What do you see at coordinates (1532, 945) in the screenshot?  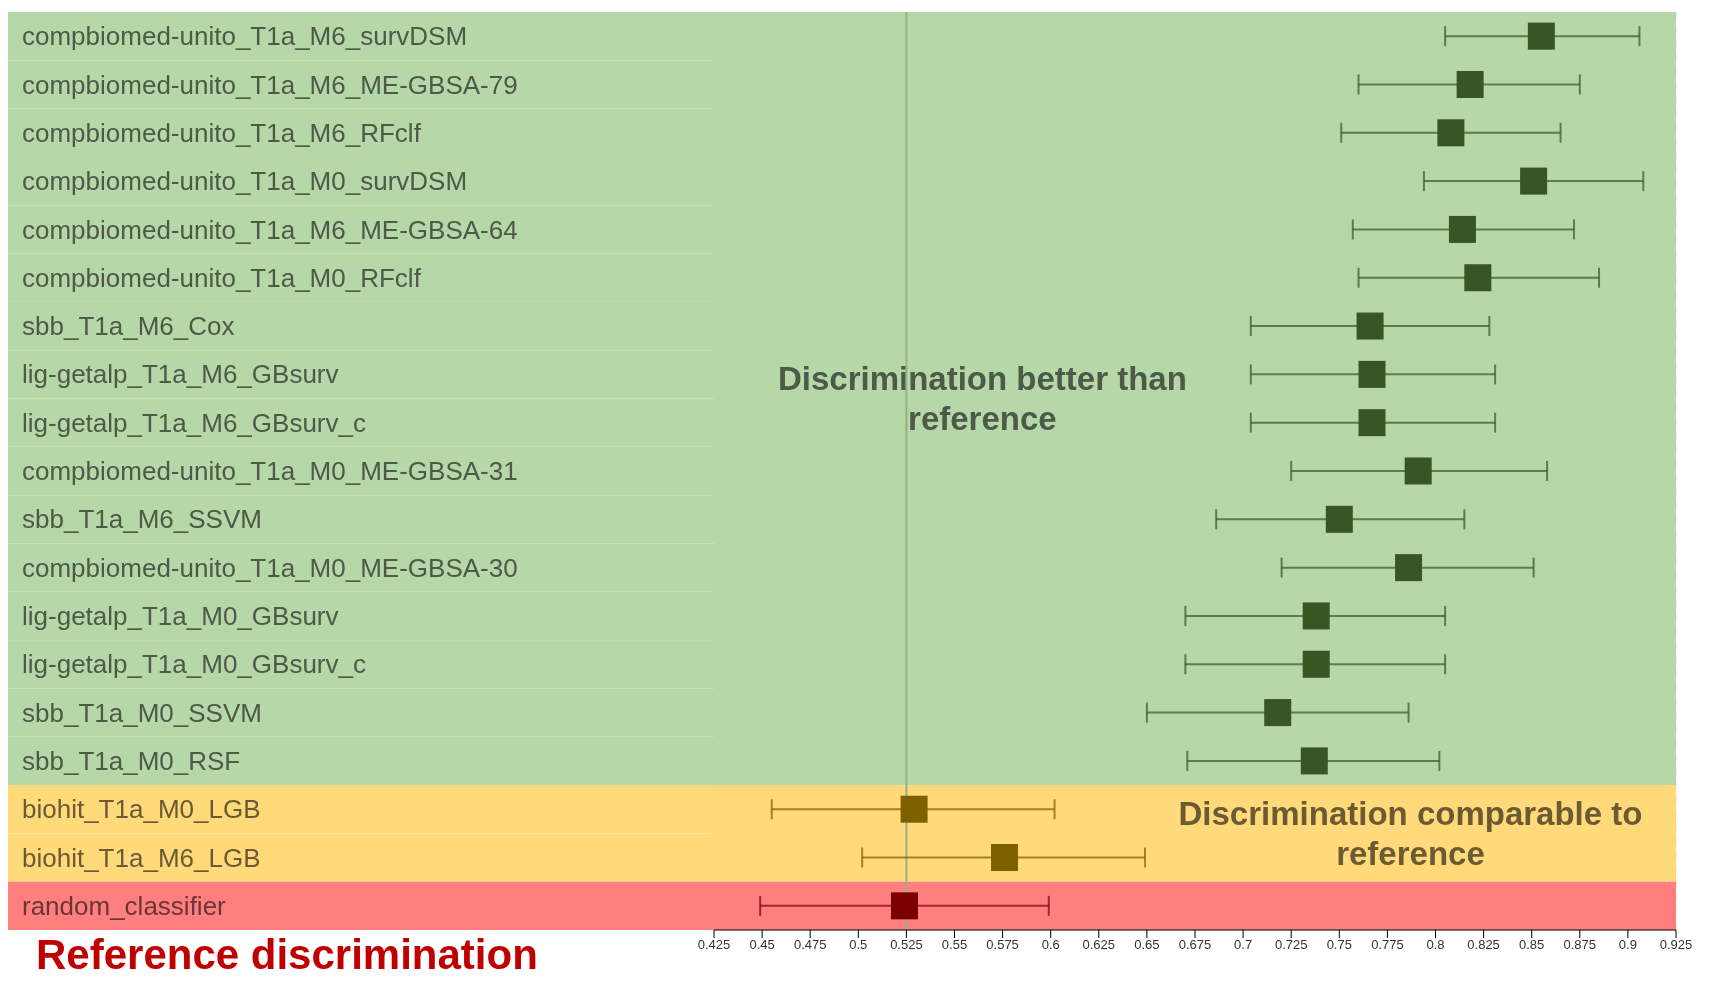 I see `x-tick-label: 0.85` at bounding box center [1532, 945].